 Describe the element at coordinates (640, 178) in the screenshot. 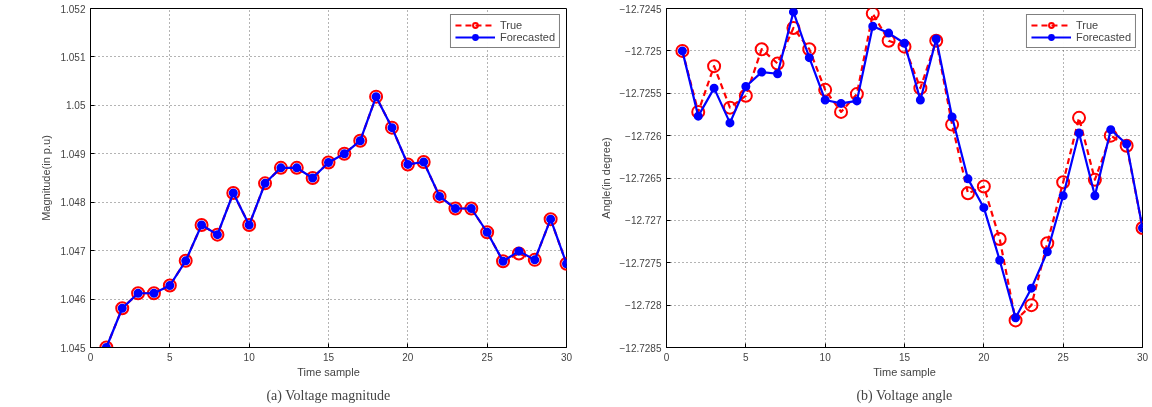

I see `y-tick-label: −12.7265` at that location.